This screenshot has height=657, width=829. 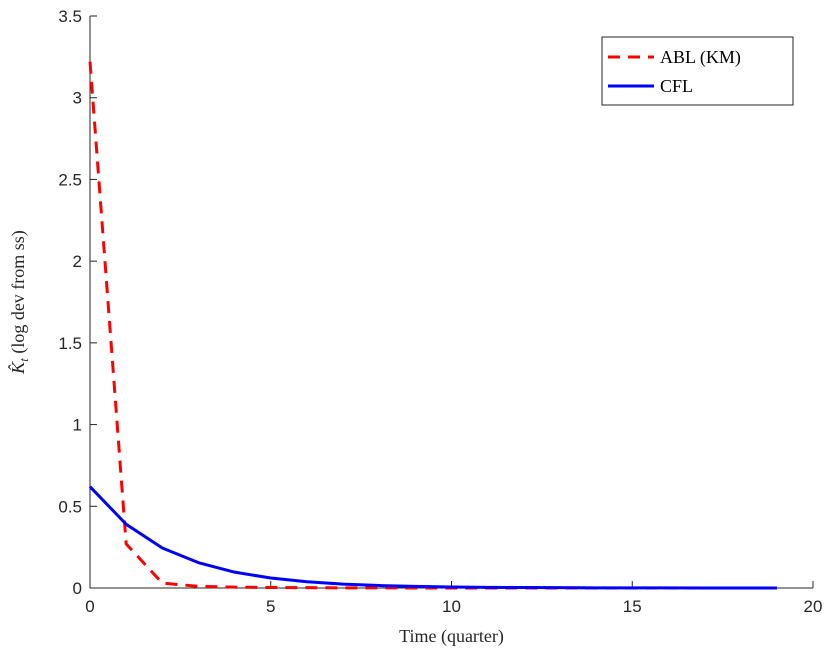 What do you see at coordinates (18, 368) in the screenshot?
I see `y-axis-label-symbol: K̂` at bounding box center [18, 368].